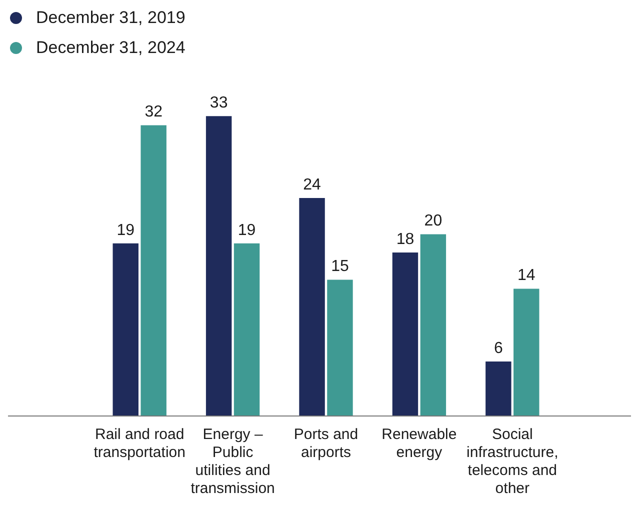  I want to click on x-tick-label: Ports and airports, so click(326, 444).